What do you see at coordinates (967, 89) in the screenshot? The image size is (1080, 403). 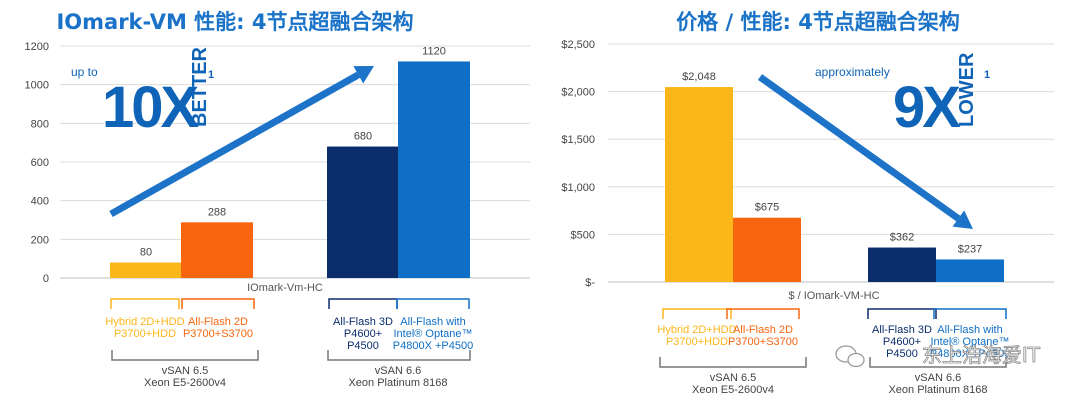 I see `callout-word: LOWER` at bounding box center [967, 89].